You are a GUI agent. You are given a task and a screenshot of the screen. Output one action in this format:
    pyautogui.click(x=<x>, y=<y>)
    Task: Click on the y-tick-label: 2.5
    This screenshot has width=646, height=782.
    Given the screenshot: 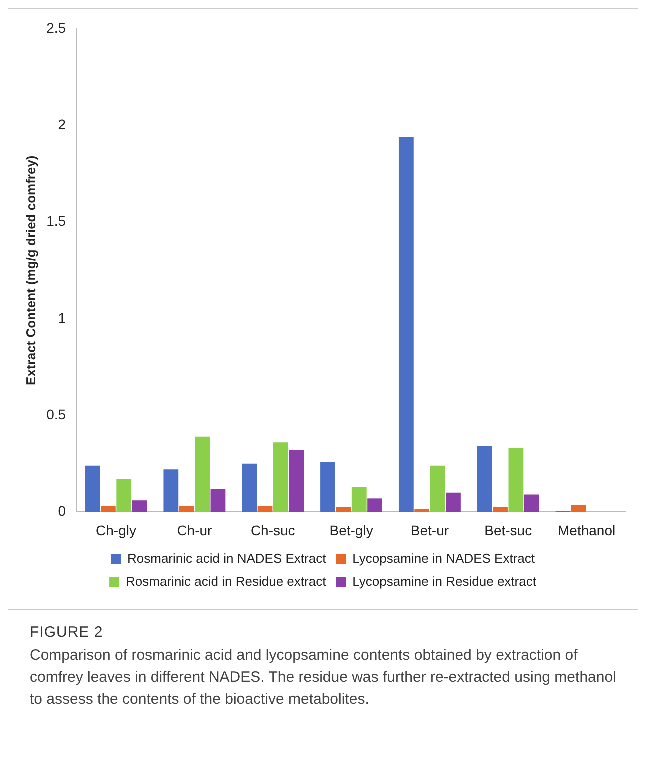 What is the action you would take?
    pyautogui.click(x=56, y=28)
    